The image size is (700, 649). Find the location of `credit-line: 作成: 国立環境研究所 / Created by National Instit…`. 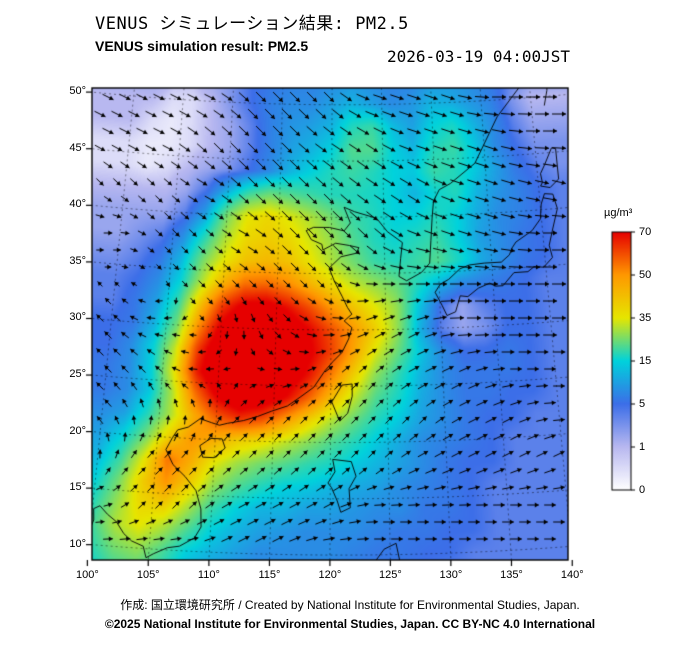

credit-line: 作成: 国立環境研究所 / Created by National Instit… is located at coordinates (350, 605).